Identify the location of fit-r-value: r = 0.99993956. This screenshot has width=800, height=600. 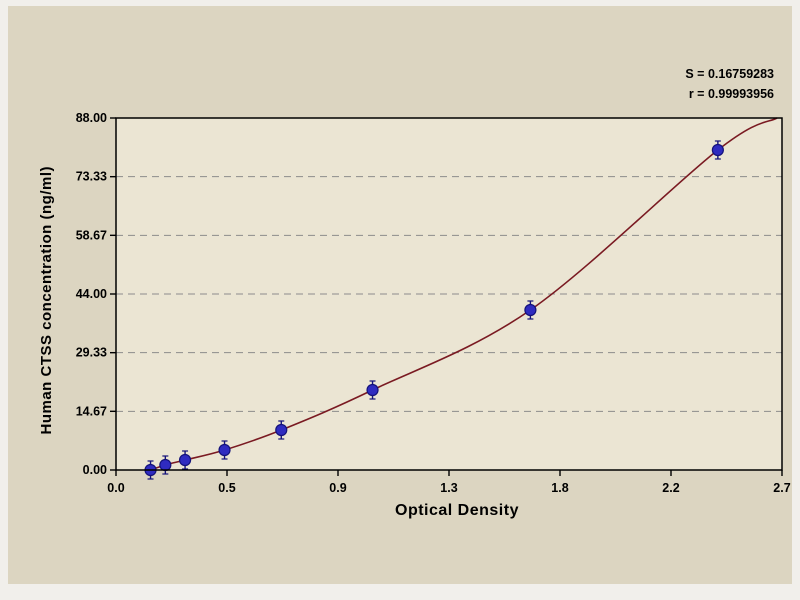
(731, 94).